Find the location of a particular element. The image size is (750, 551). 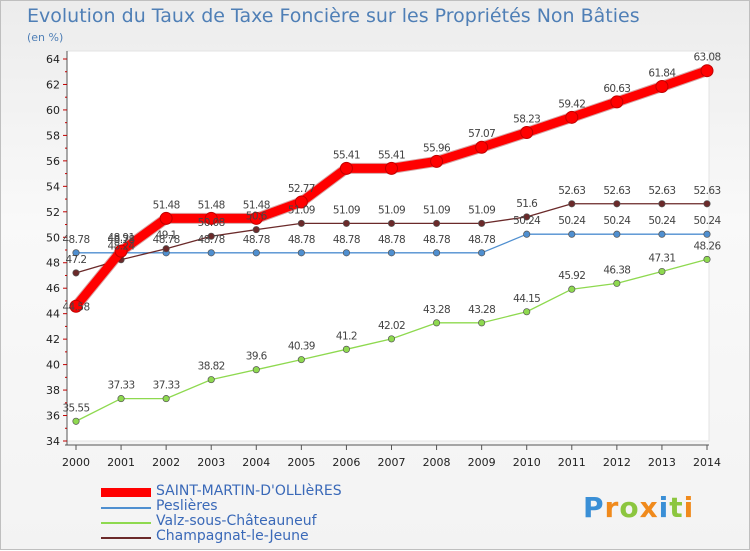

y-tick-label: 58 is located at coordinates (53, 135).